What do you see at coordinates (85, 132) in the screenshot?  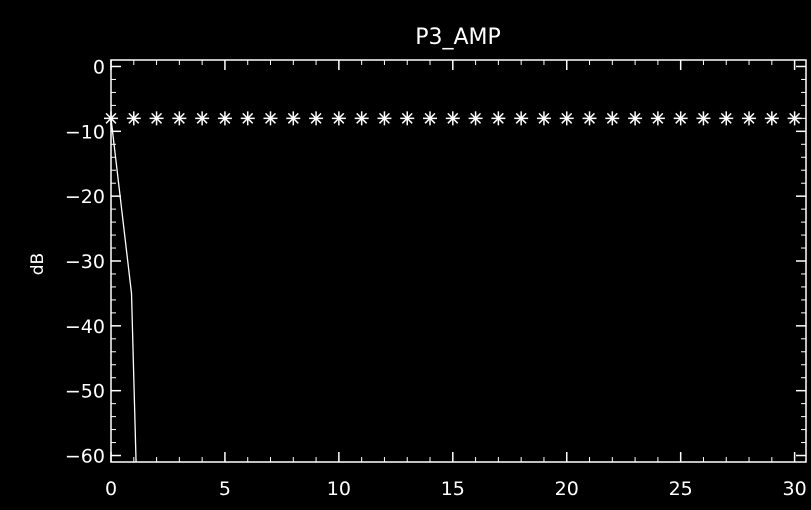 I see `y-tick-label: −10` at bounding box center [85, 132].